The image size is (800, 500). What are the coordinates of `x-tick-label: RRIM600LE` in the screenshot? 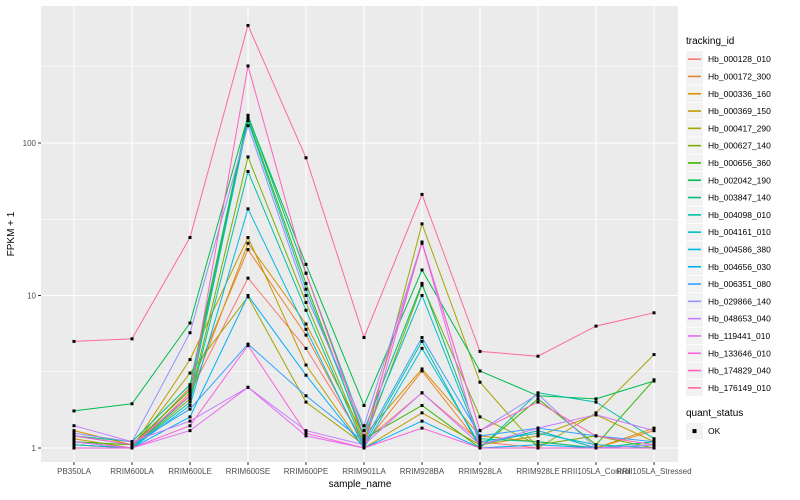 It's located at (190, 471).